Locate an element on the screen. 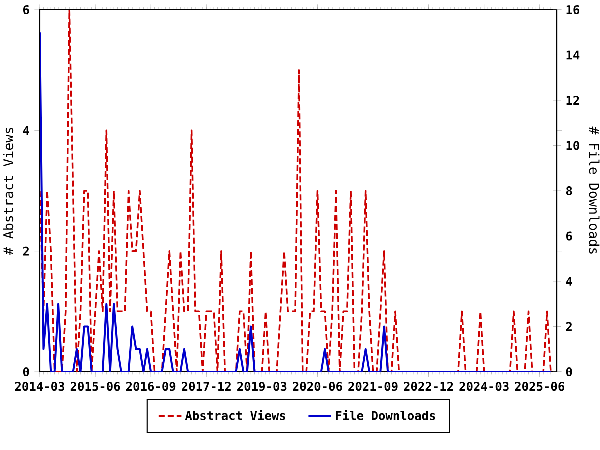  y2-tick-label: 14 is located at coordinates (573, 55).